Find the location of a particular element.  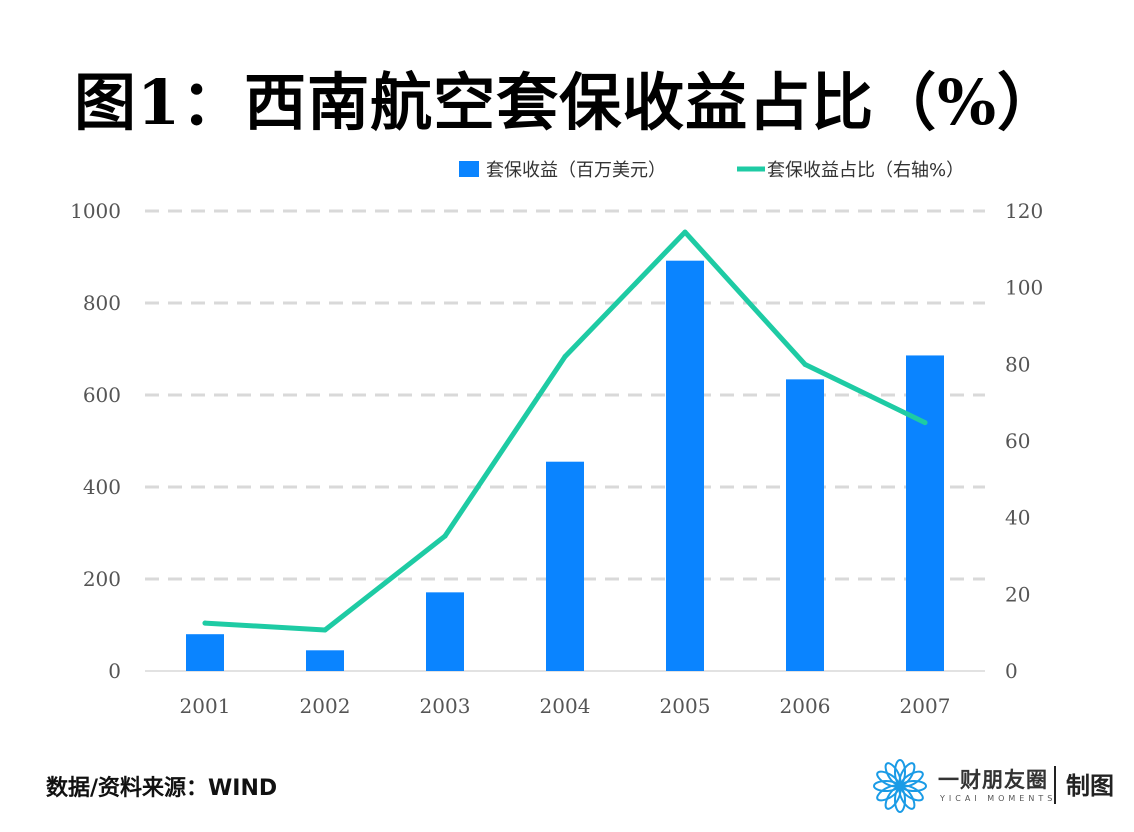

legend-bar-label: 套保收益（百万美元） is located at coordinates (576, 170).